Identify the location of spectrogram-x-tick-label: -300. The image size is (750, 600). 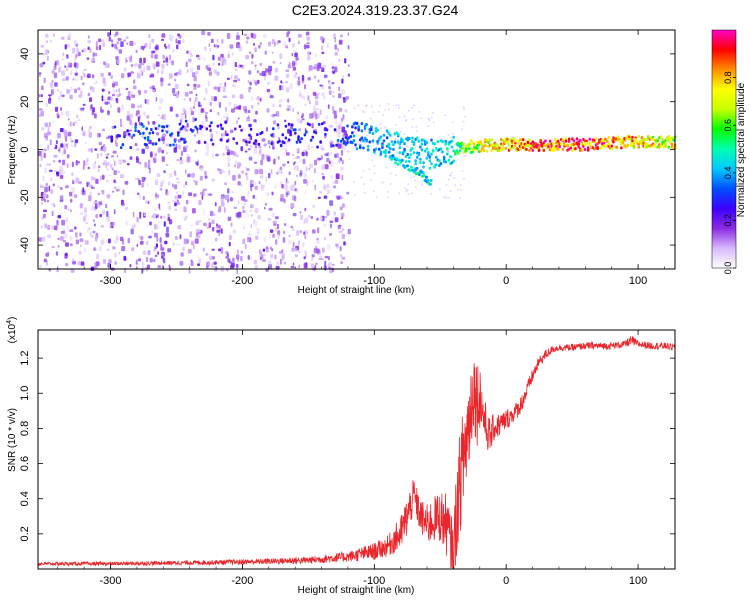
(111, 281).